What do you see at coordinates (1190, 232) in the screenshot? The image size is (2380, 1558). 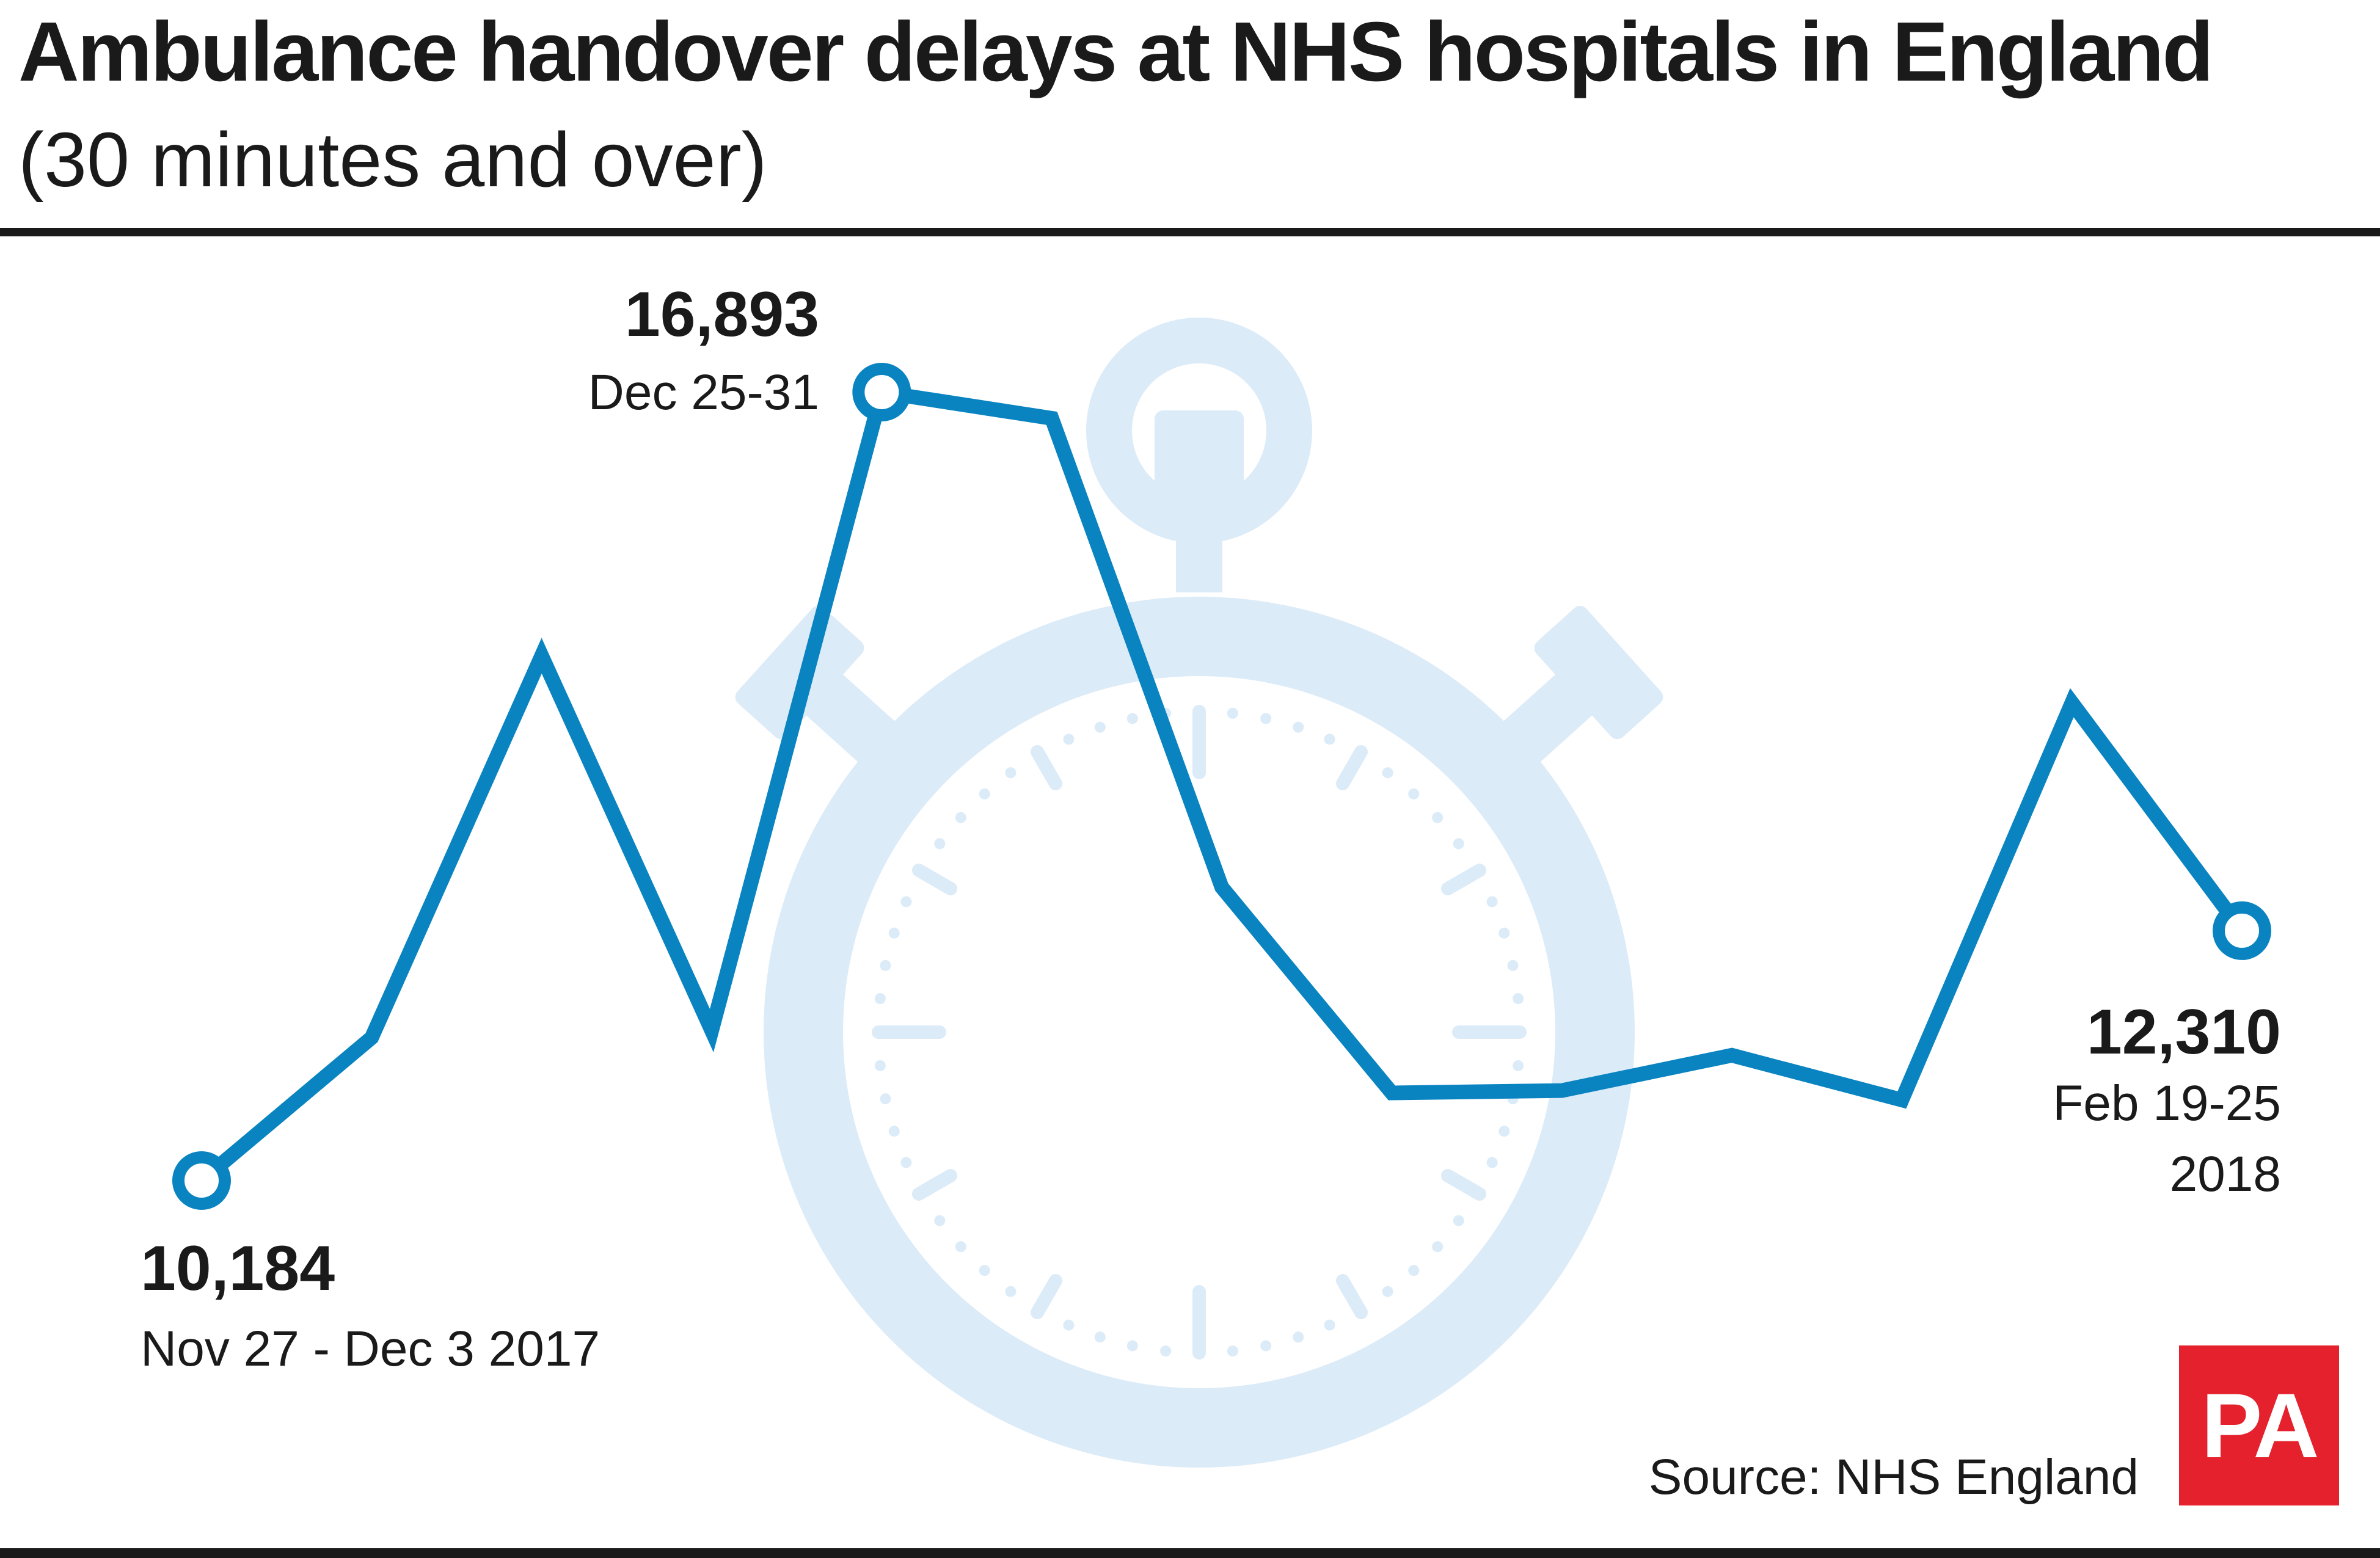 I see `top-rule` at bounding box center [1190, 232].